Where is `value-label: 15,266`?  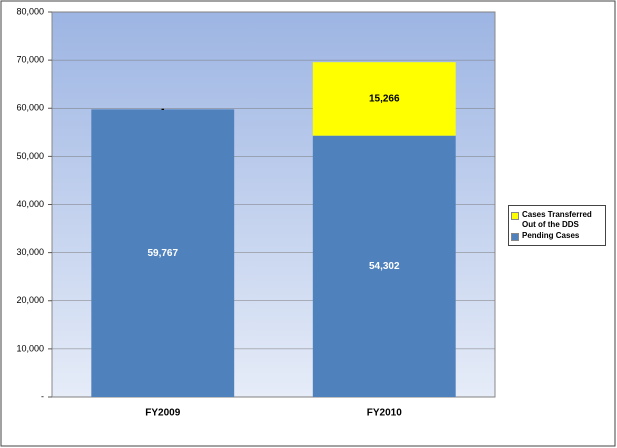
value-label: 15,266 is located at coordinates (384, 99).